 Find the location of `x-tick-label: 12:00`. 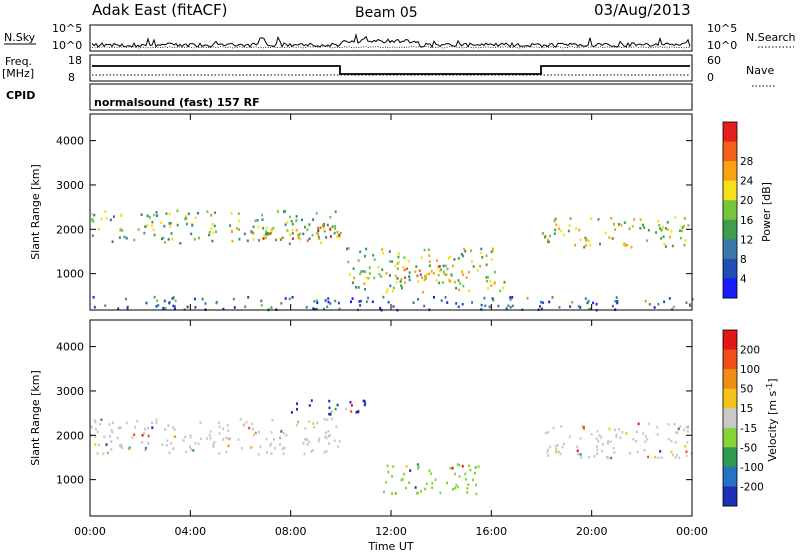

x-tick-label: 12:00 is located at coordinates (391, 531).